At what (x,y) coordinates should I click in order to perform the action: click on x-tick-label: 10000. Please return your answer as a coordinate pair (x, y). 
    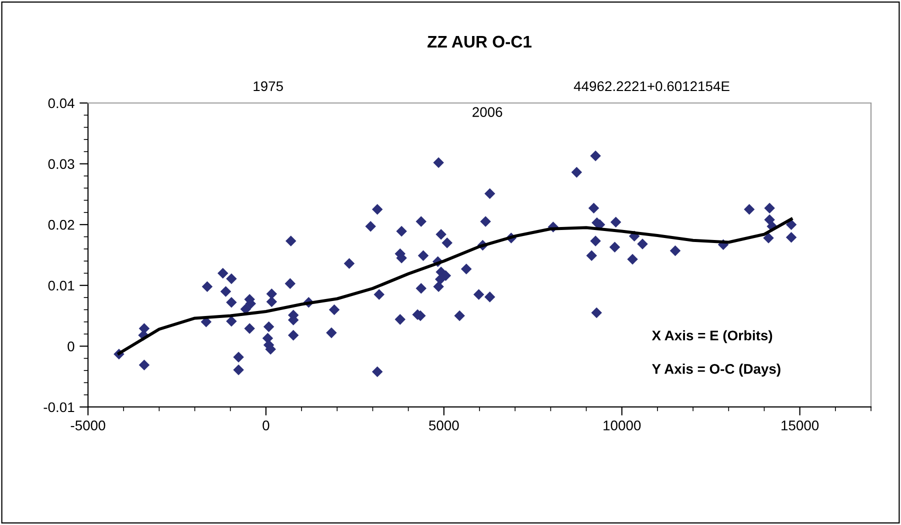
    Looking at the image, I should click on (622, 425).